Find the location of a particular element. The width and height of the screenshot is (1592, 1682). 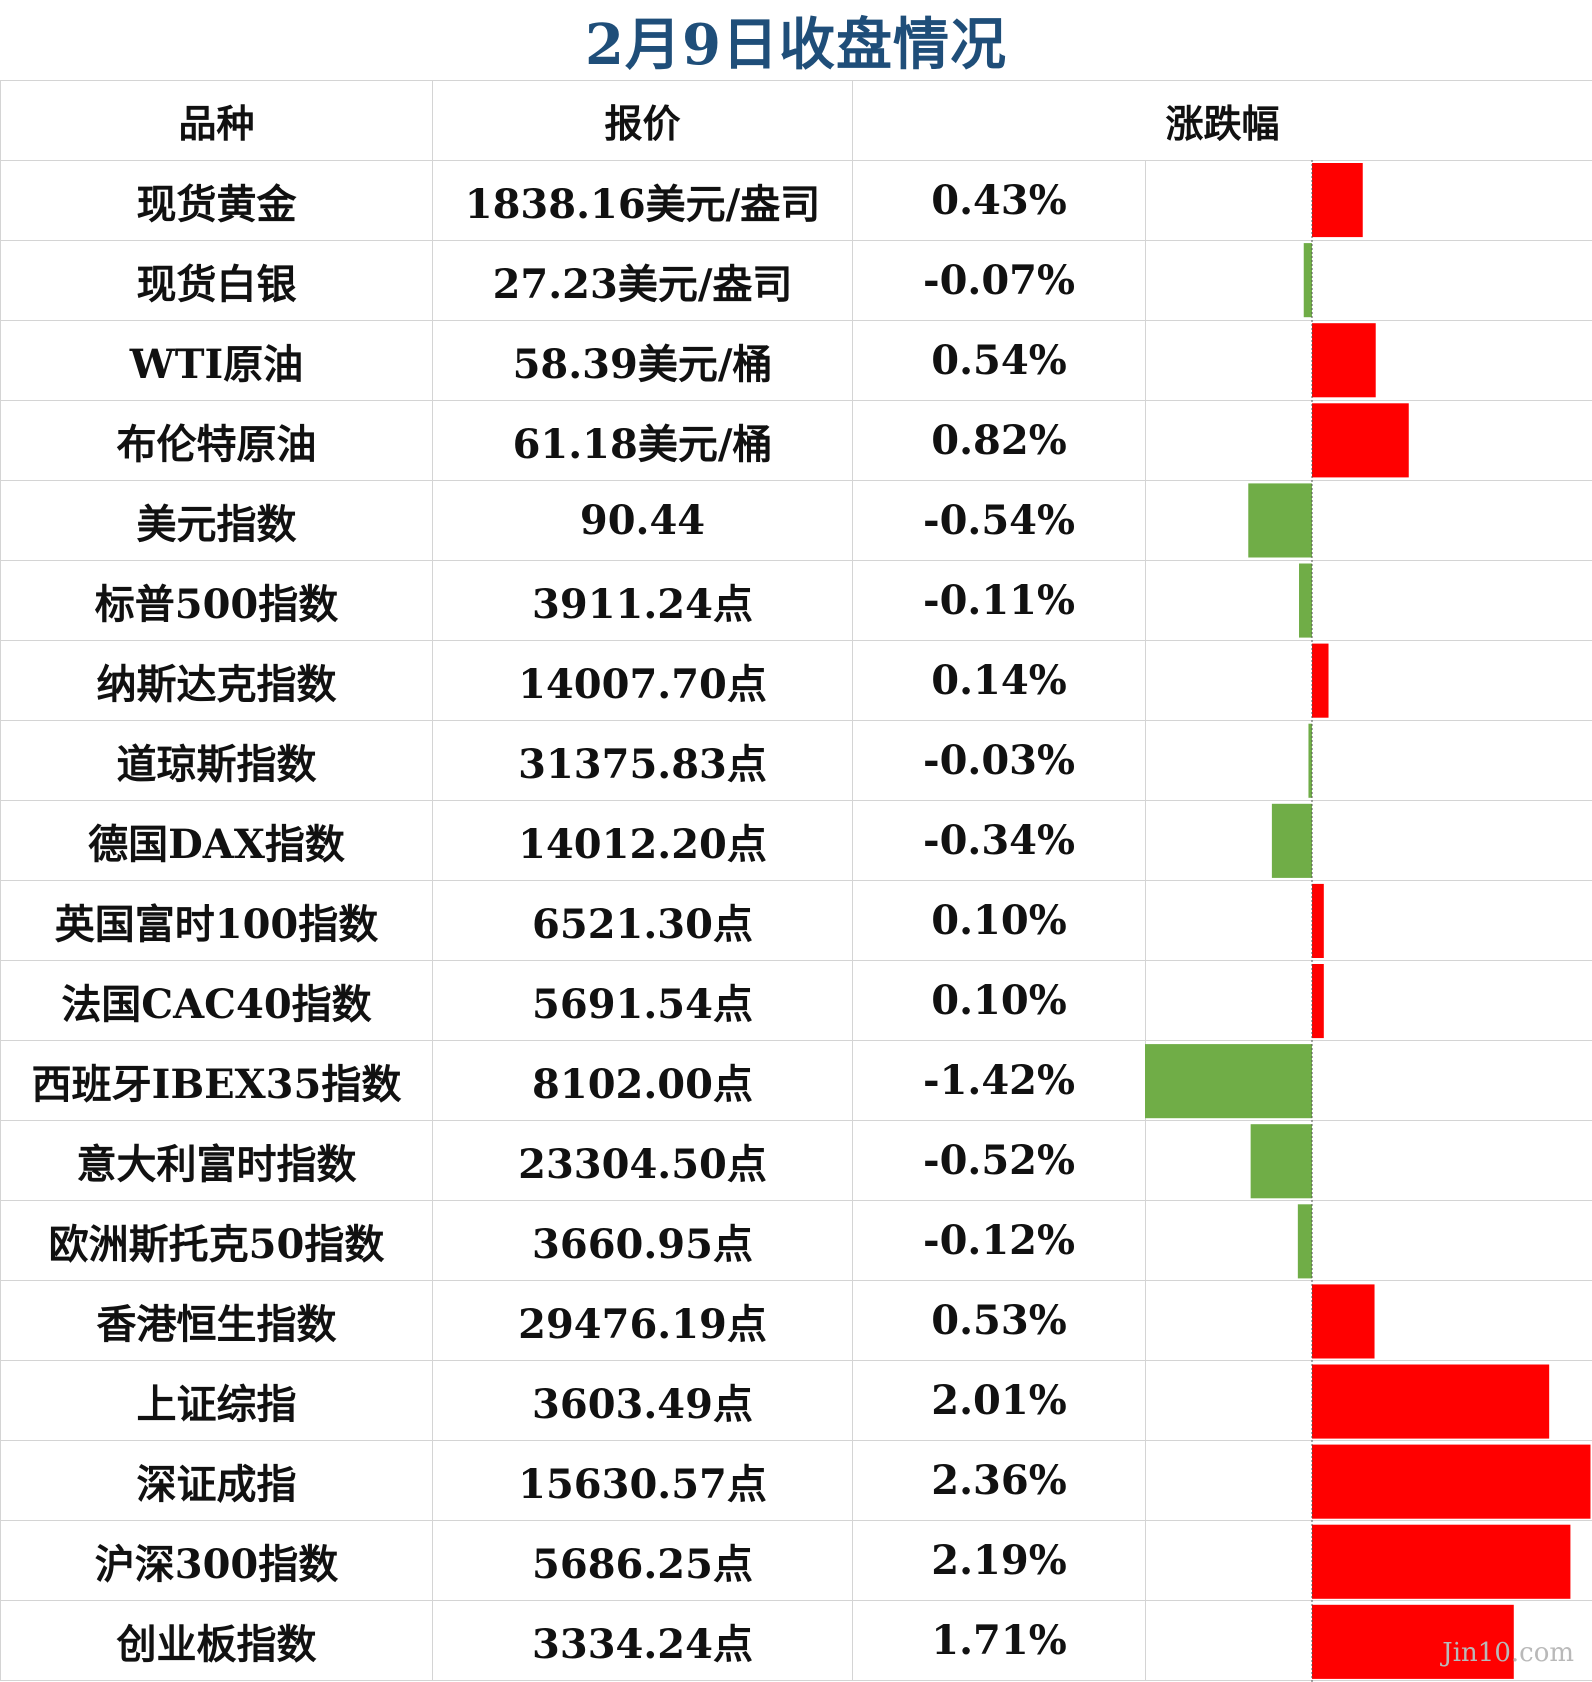

table-row: 纳斯达克指数 14007.70点 0.14% is located at coordinates (796, 680).